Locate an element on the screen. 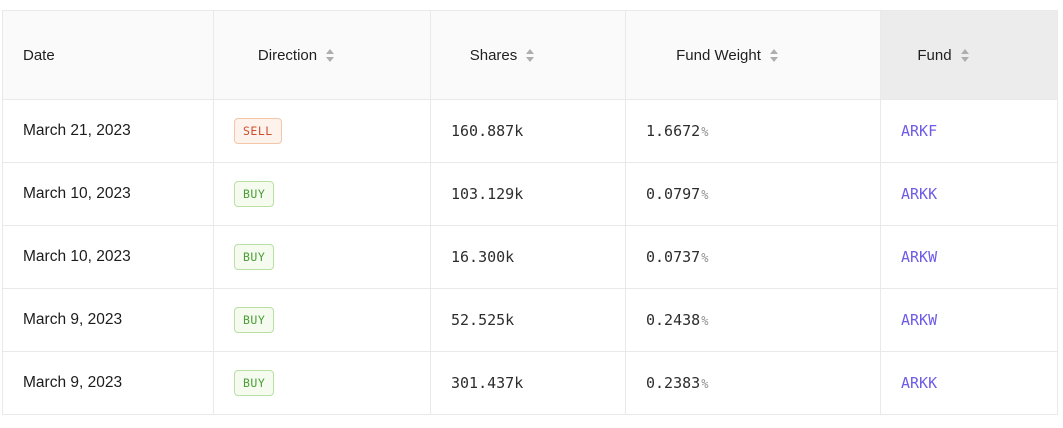  table-row: March 10, 2023 BUY 103.129k 0.0797% ARKK is located at coordinates (530, 194).